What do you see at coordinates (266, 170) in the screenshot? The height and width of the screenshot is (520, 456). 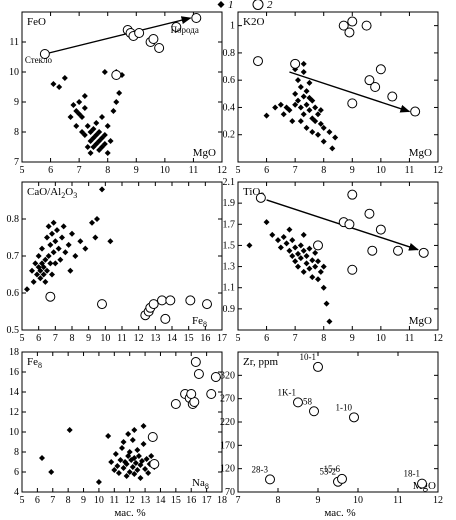 I see `x-tick-label: 6` at bounding box center [266, 170].